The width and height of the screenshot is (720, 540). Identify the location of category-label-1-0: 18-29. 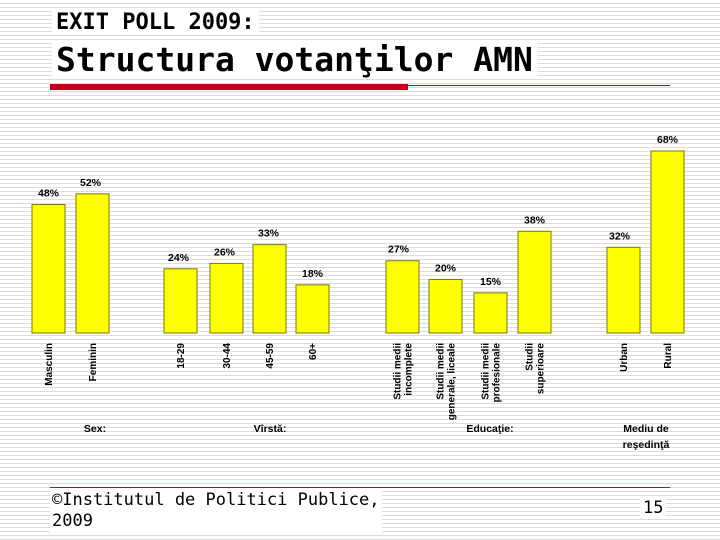
(181, 356).